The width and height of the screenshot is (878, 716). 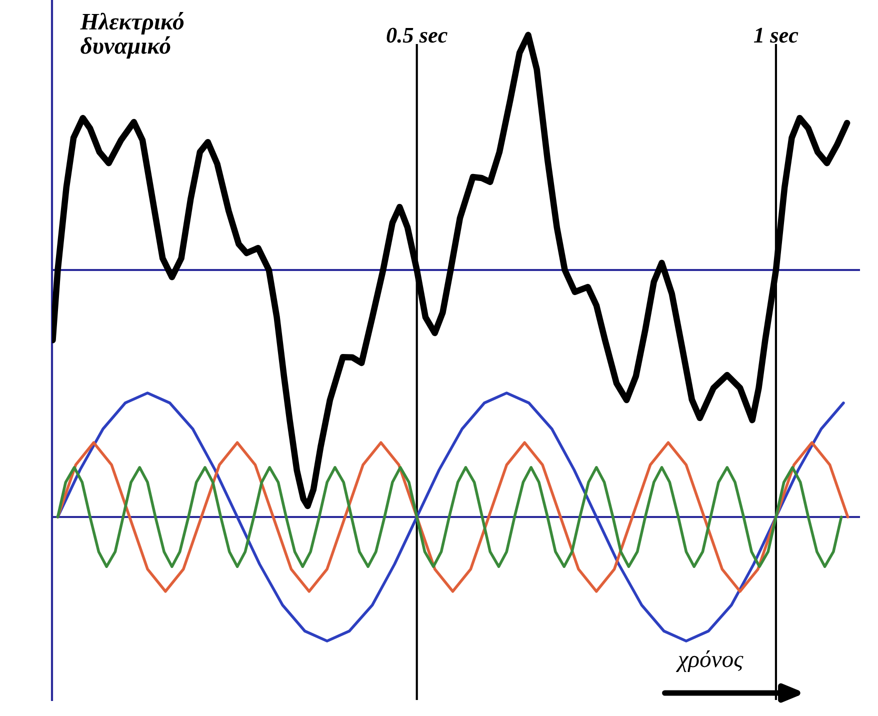 I want to click on y-axis-title: Ηλεκτρικό δυναμικό, so click(x=132, y=35).